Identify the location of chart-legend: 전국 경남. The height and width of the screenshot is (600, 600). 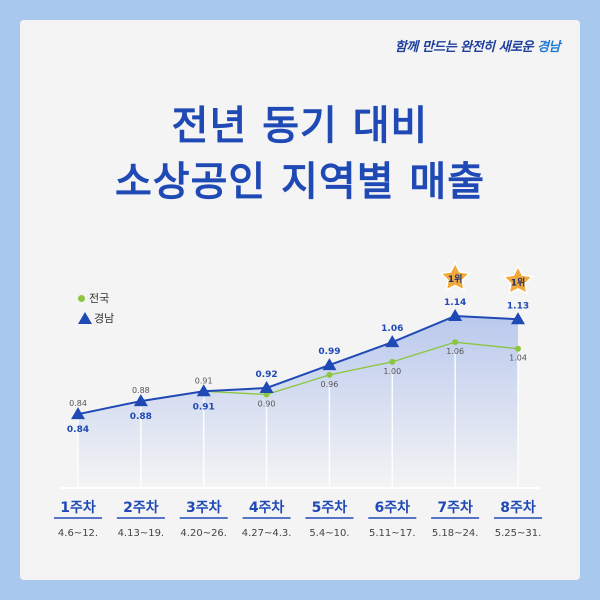
(96, 308).